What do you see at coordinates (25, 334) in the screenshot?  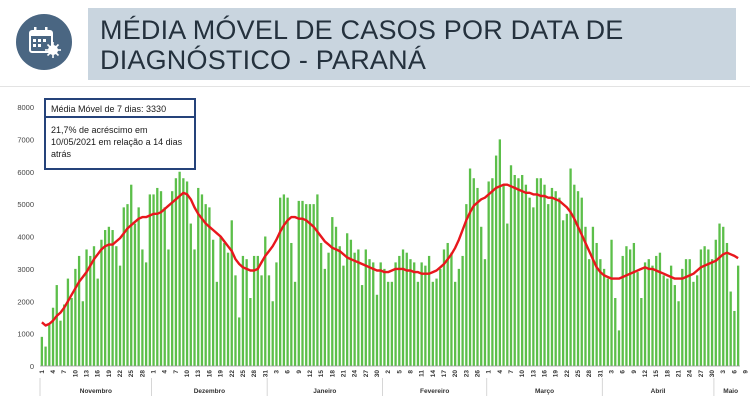 I see `y-tick-label: 1000` at bounding box center [25, 334].